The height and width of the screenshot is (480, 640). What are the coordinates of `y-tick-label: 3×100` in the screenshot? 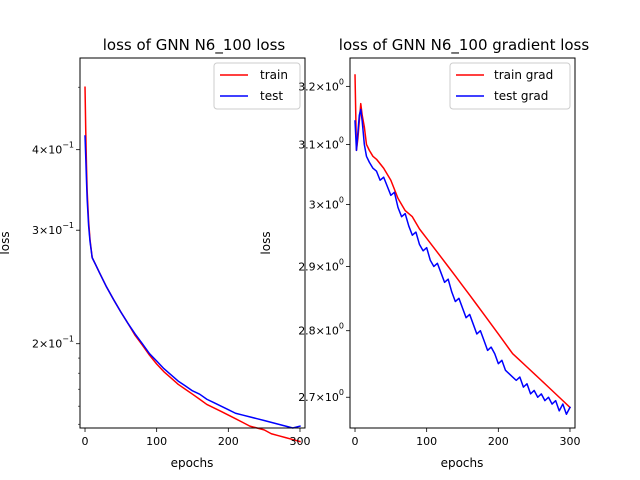 It's located at (326, 203).